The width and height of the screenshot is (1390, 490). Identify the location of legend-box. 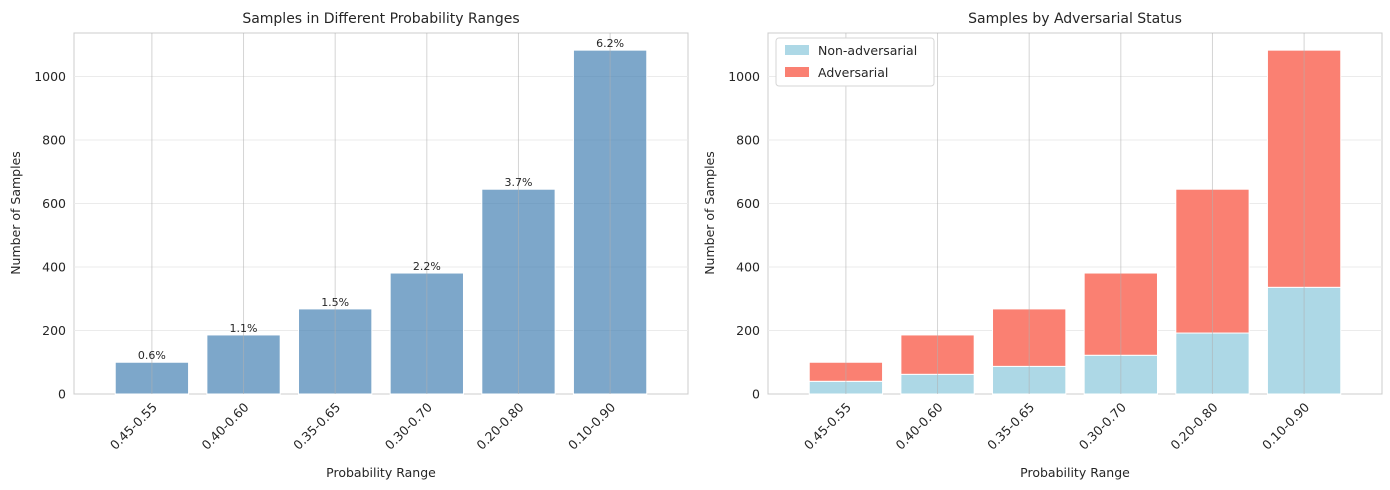
(855, 62).